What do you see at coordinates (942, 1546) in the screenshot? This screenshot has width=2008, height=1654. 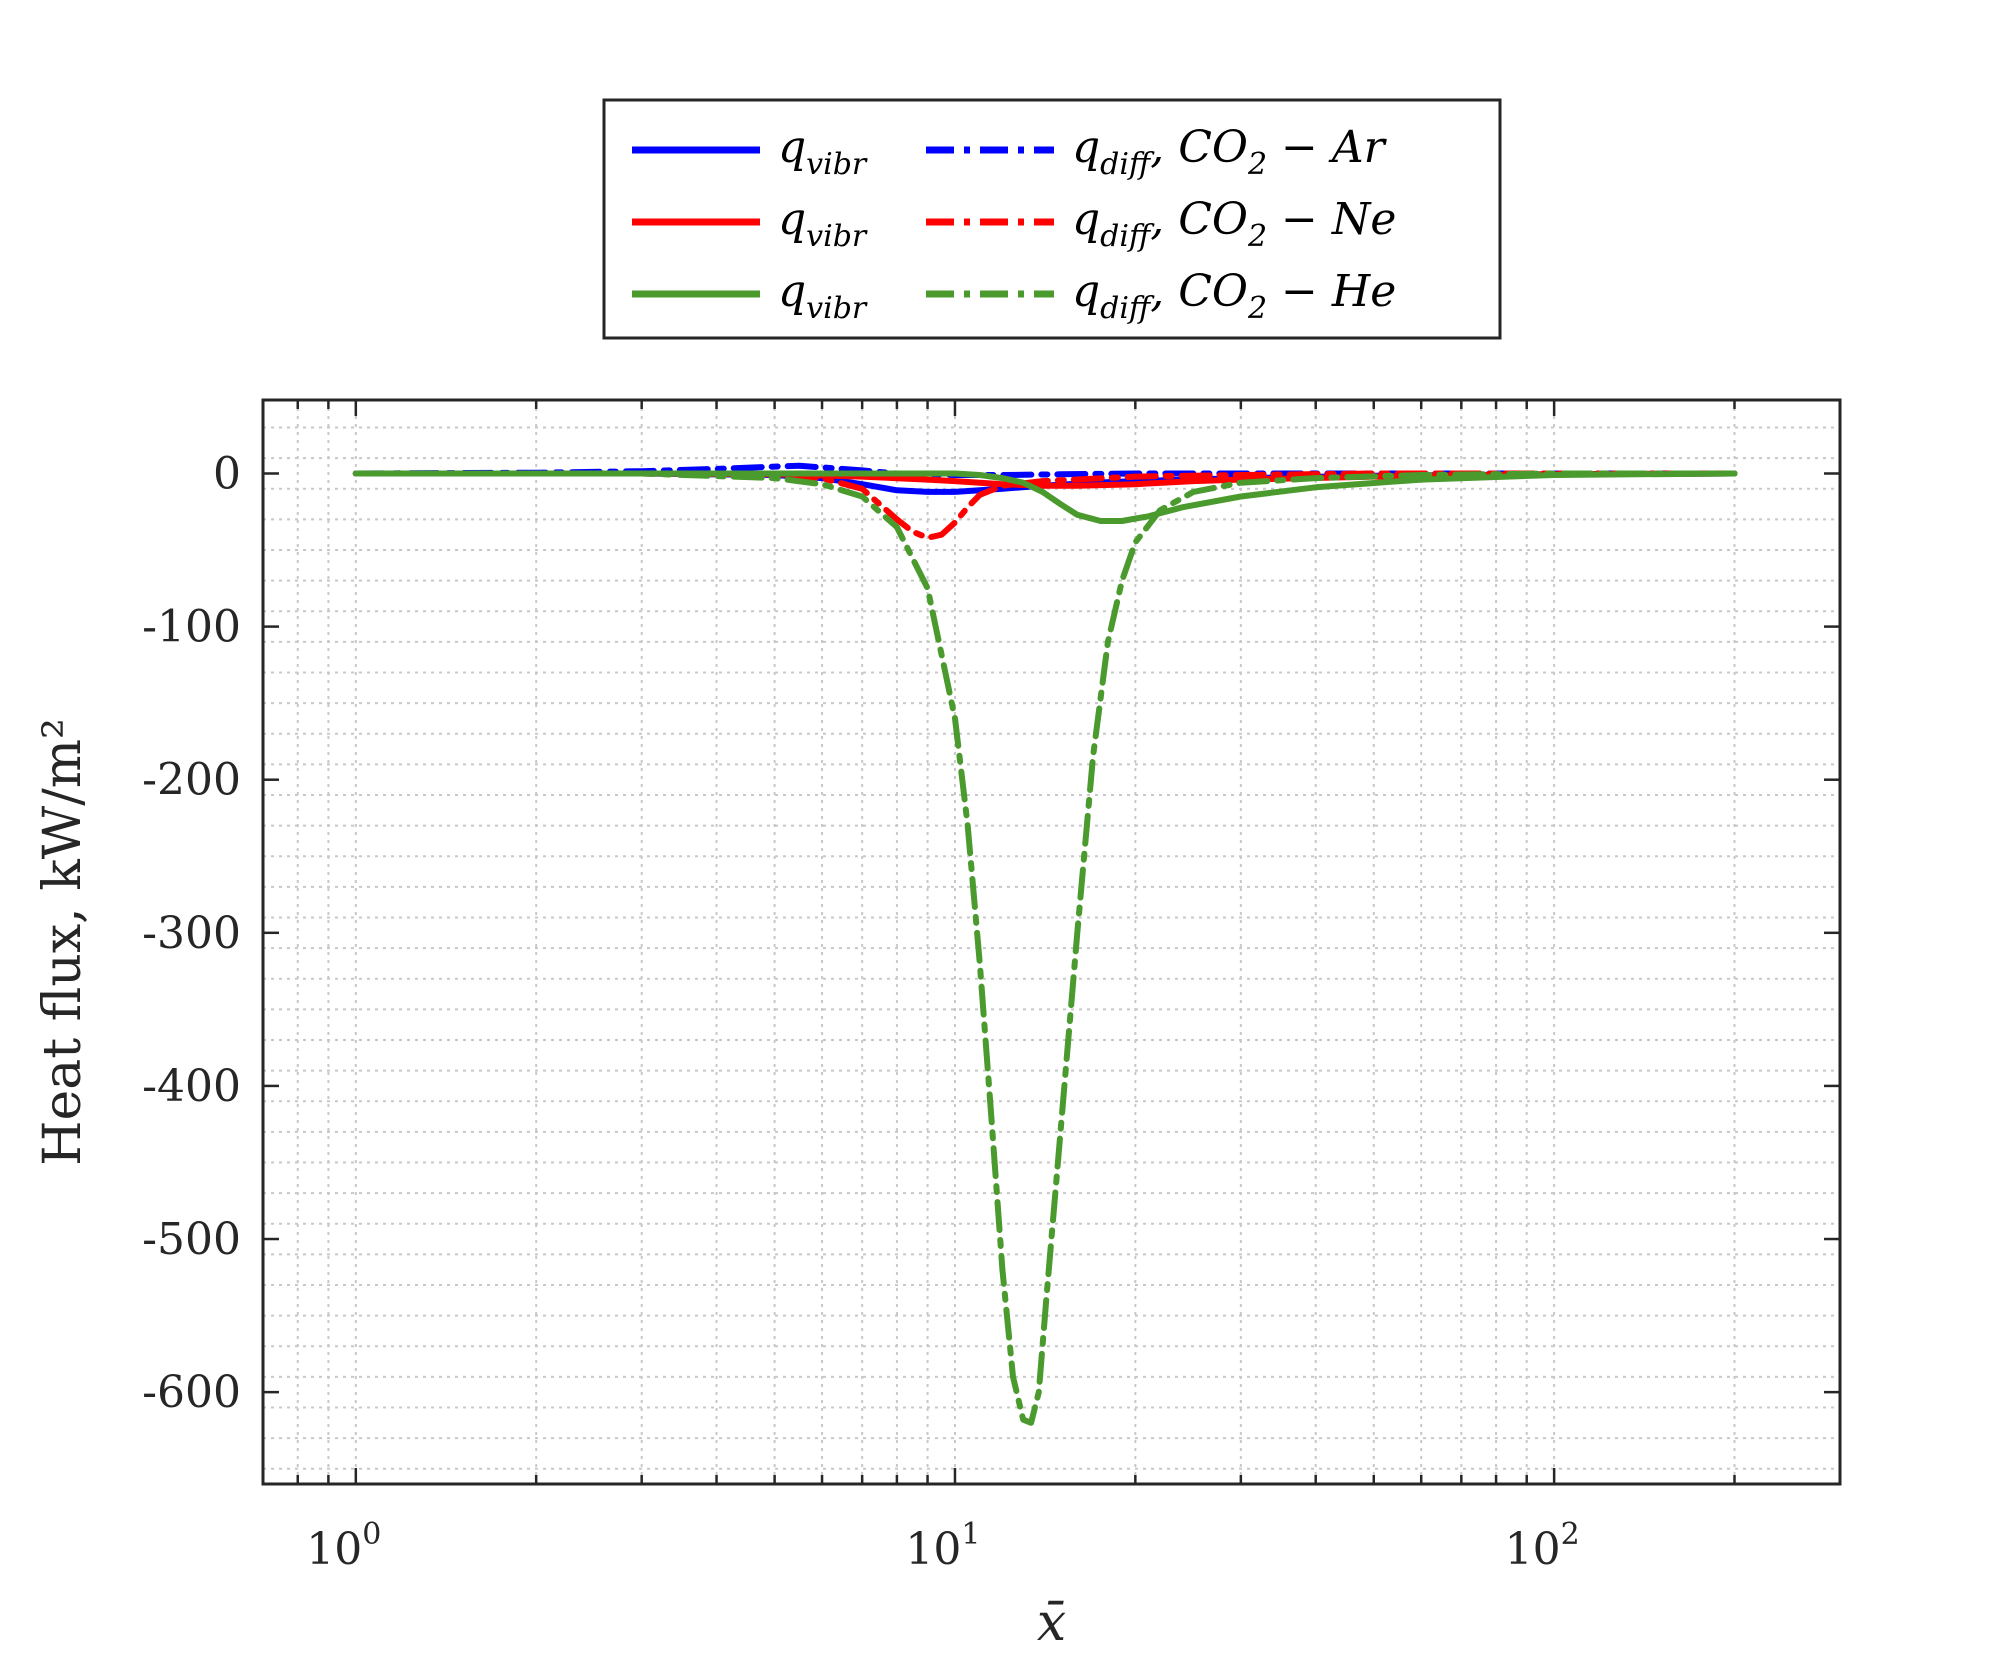 I see `x-tick-label: 10¹` at bounding box center [942, 1546].